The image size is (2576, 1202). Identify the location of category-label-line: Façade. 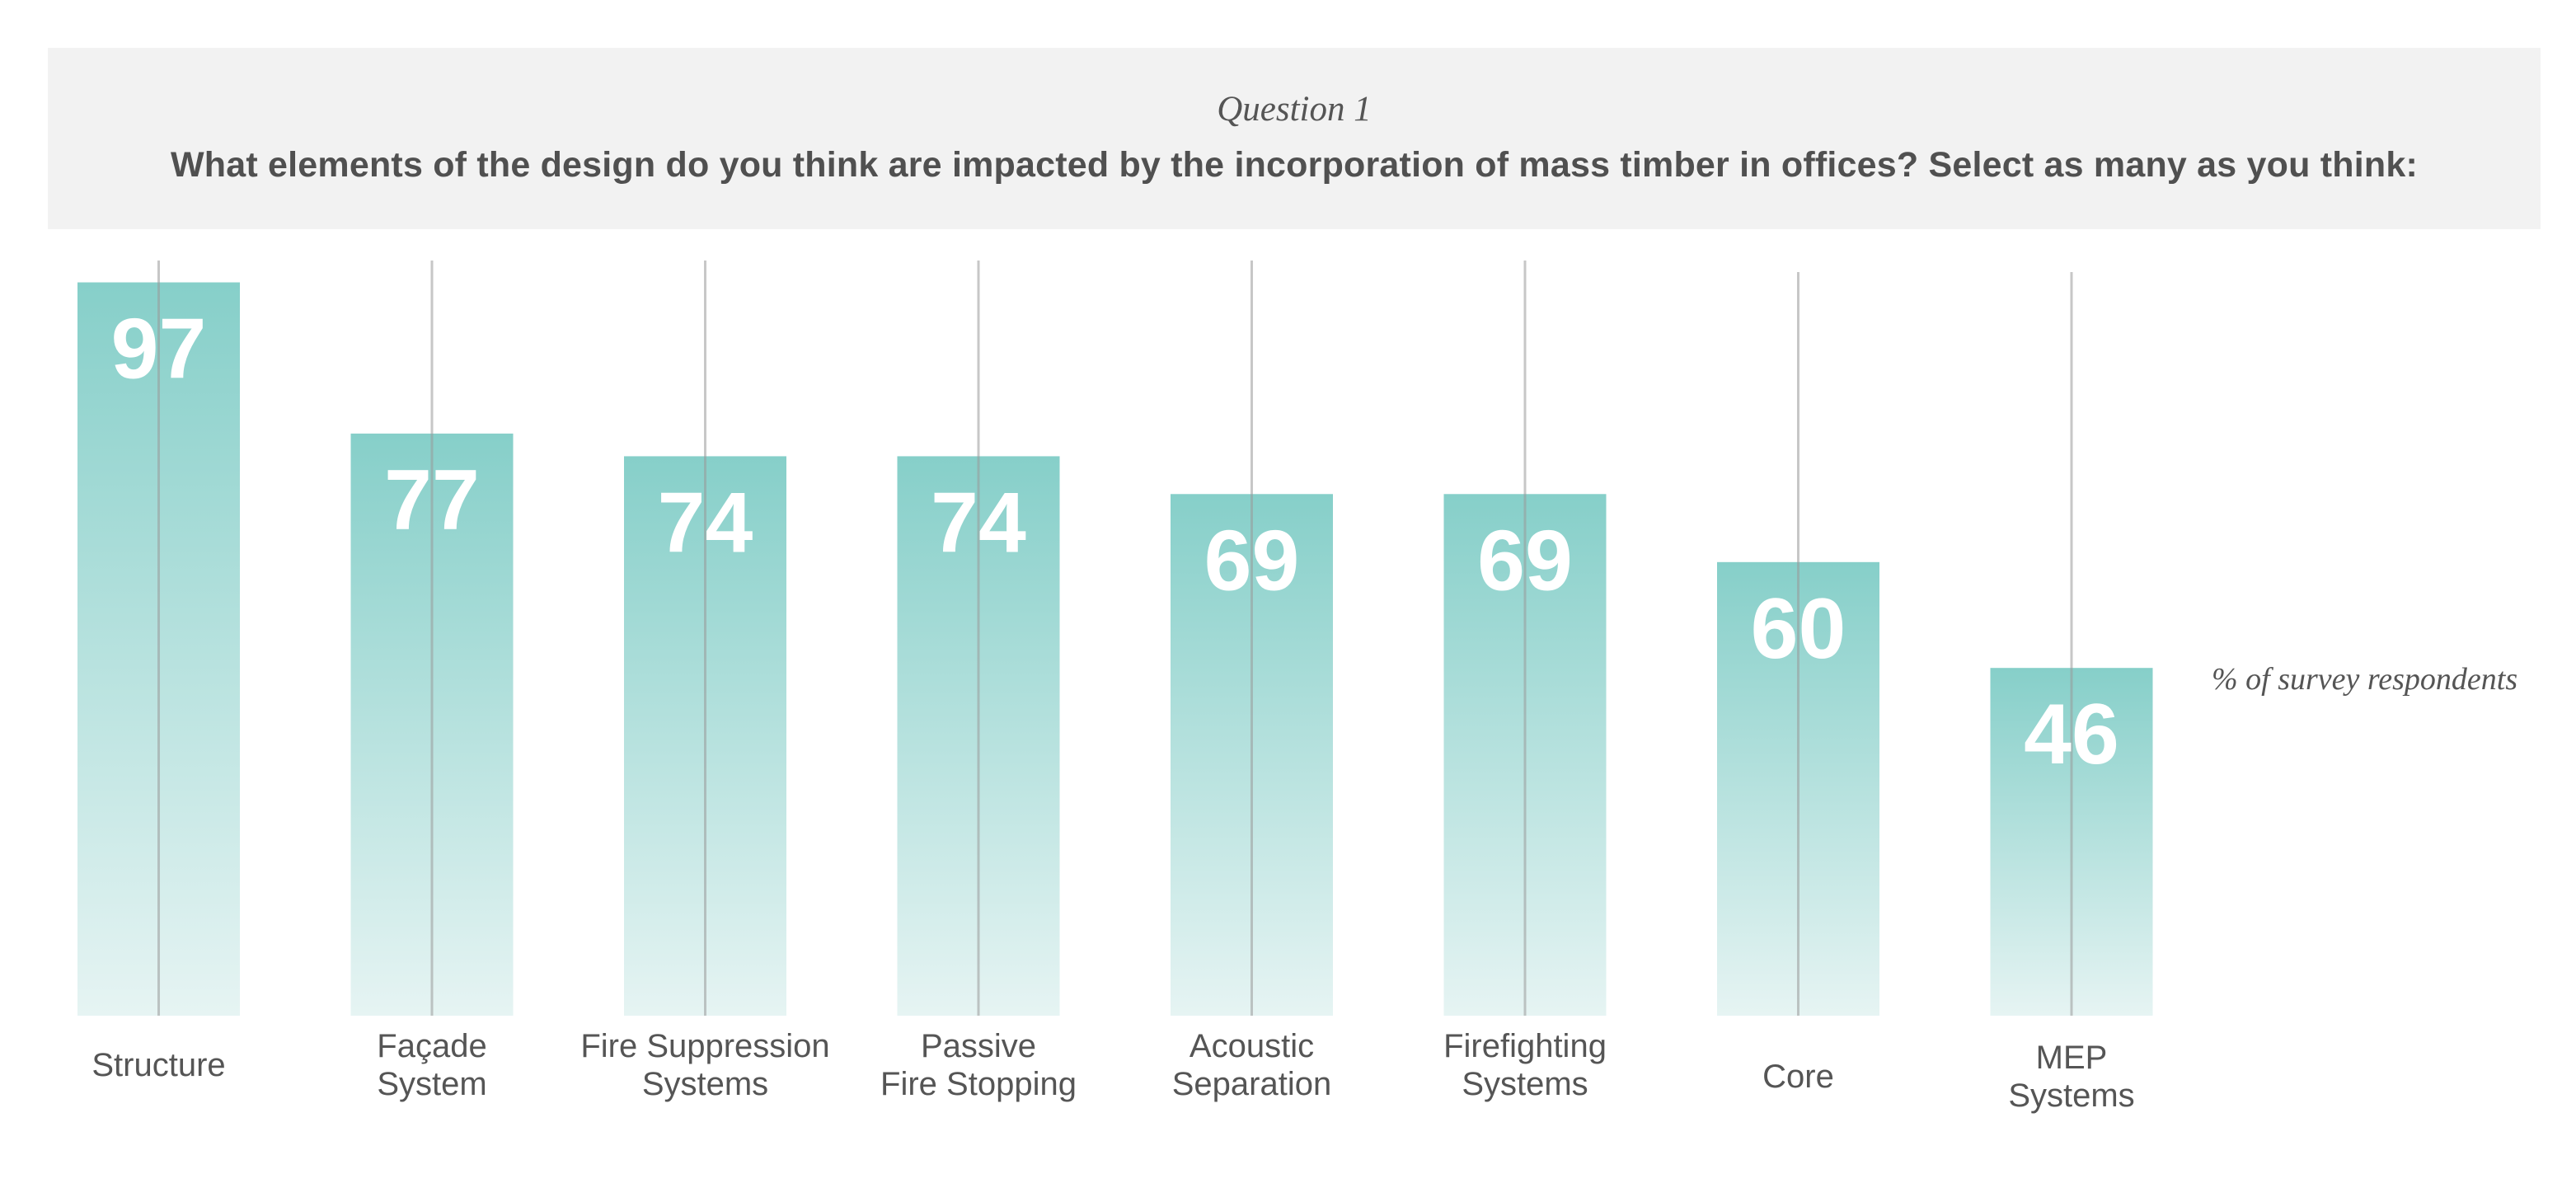
(432, 1046).